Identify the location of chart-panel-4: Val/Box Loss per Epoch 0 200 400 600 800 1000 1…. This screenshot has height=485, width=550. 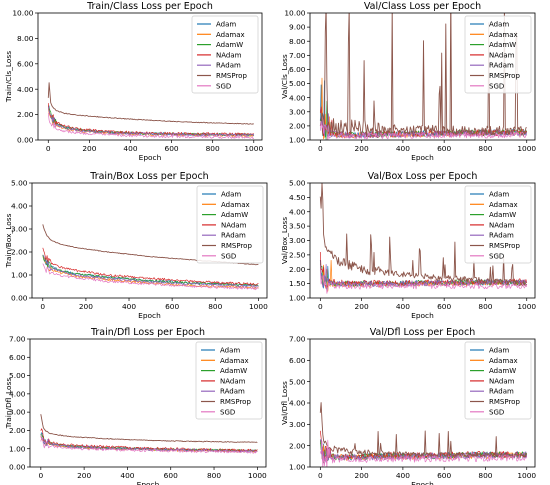
(408, 245).